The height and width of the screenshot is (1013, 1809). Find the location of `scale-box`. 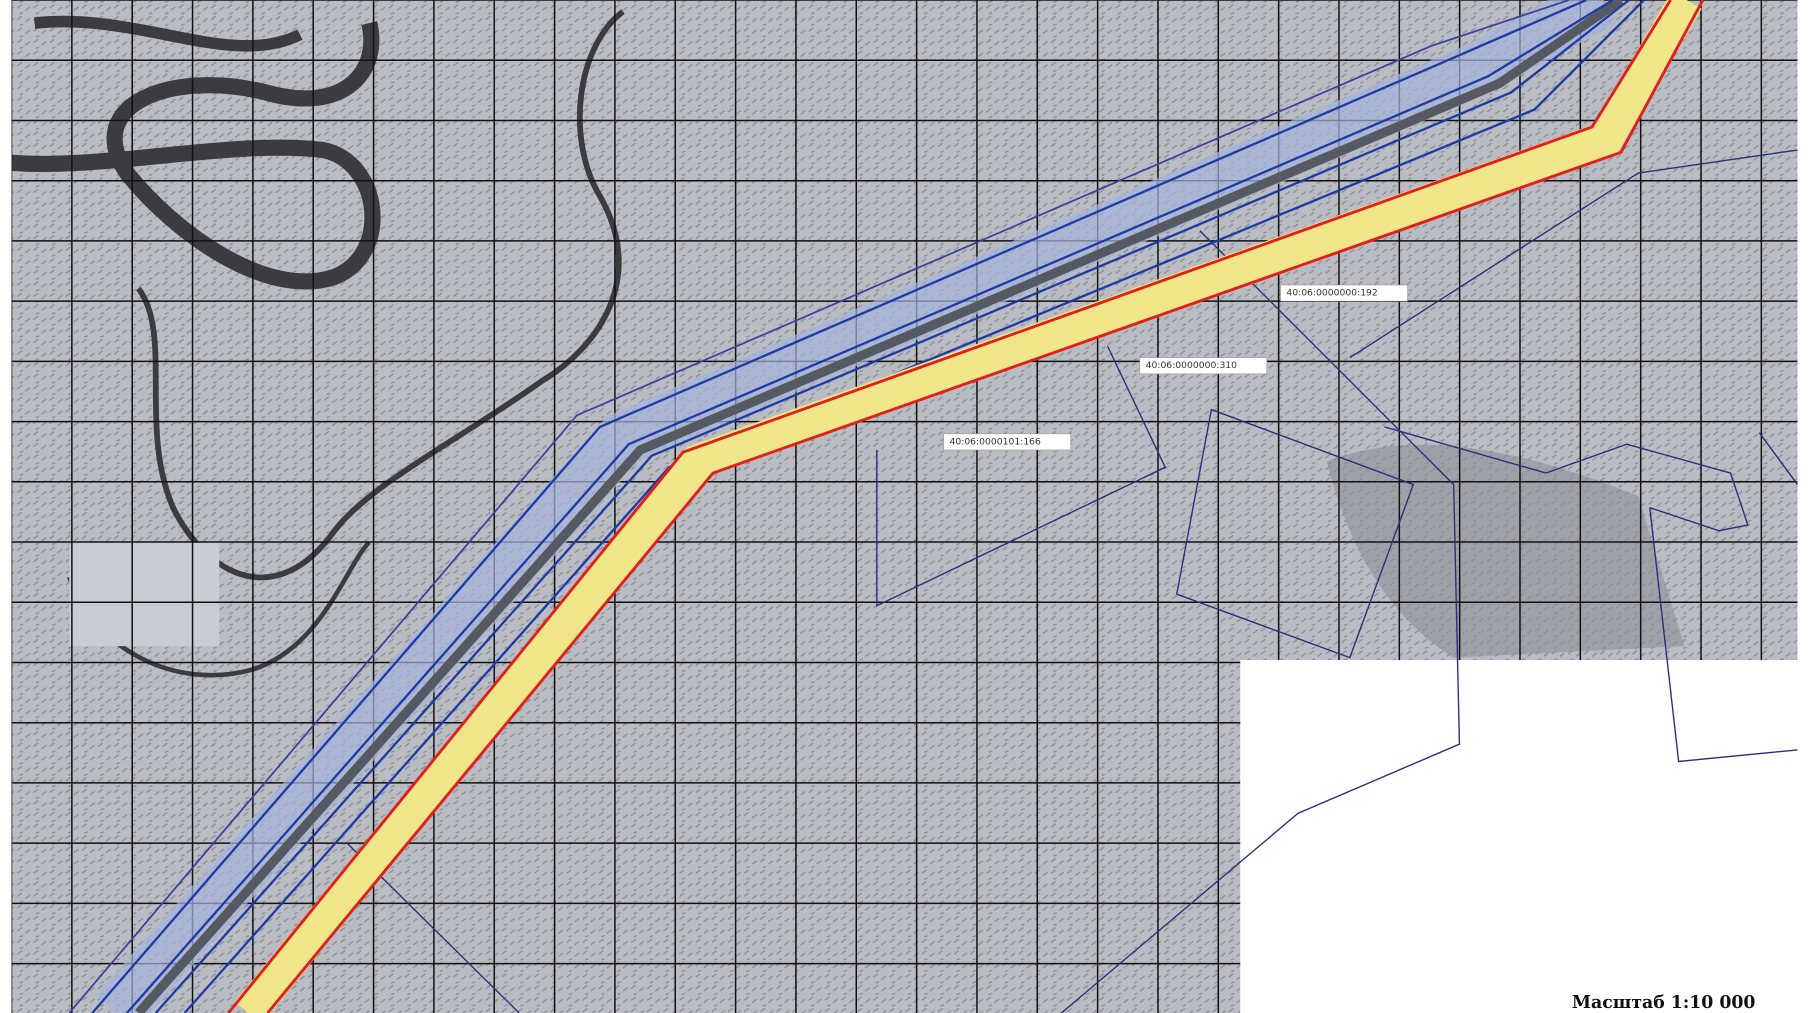

scale-box is located at coordinates (1664, 1001).